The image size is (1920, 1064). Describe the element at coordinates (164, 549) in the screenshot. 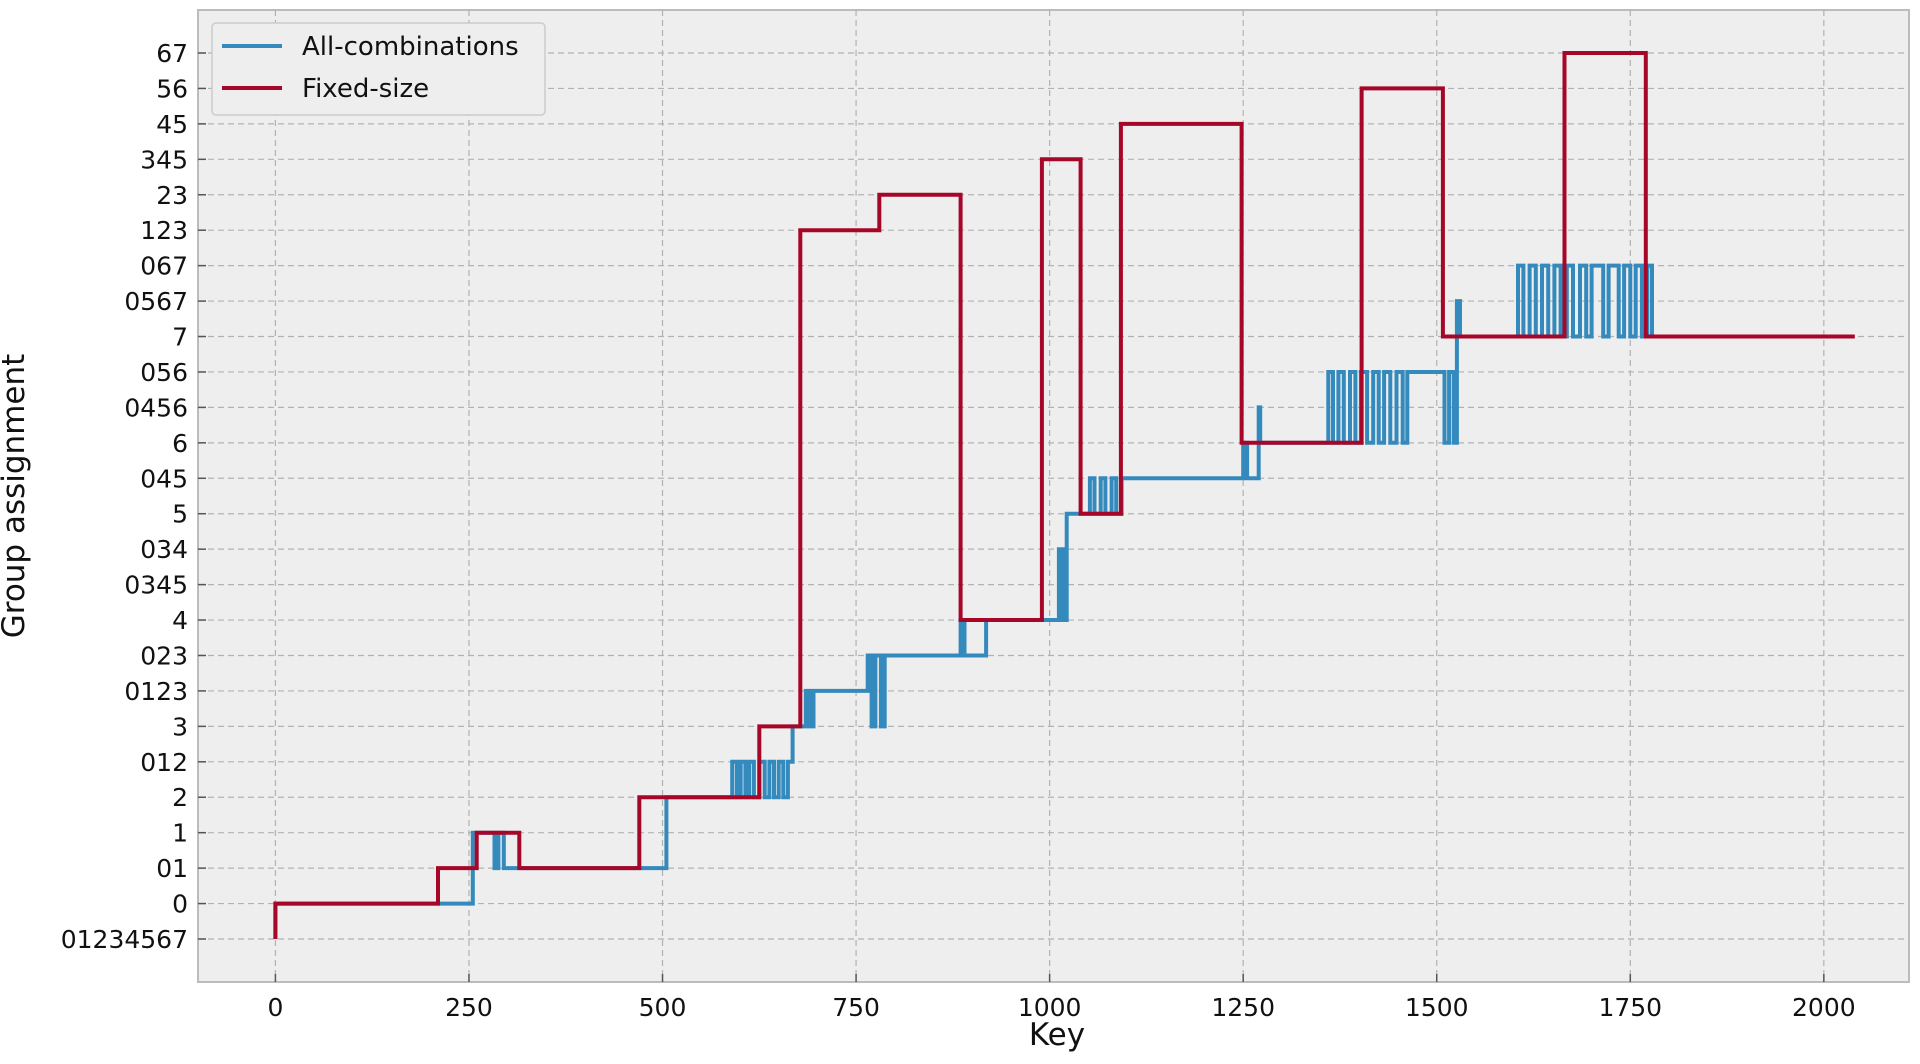

I see `y-tick-label: 034` at that location.